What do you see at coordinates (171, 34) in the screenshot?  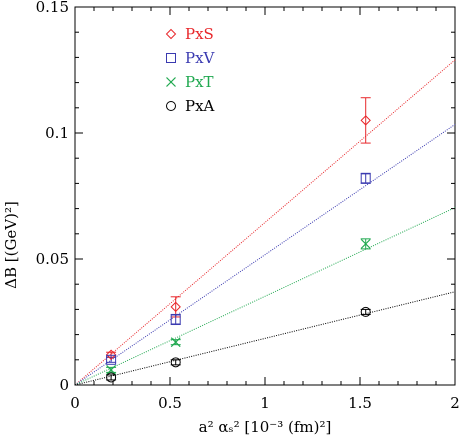 I see `legend-marker-pxs` at bounding box center [171, 34].